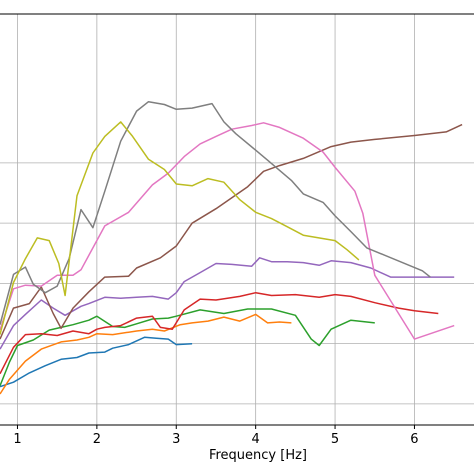 Image resolution: width=474 pixels, height=474 pixels. I want to click on x-tick-label-4: 4, so click(256, 439).